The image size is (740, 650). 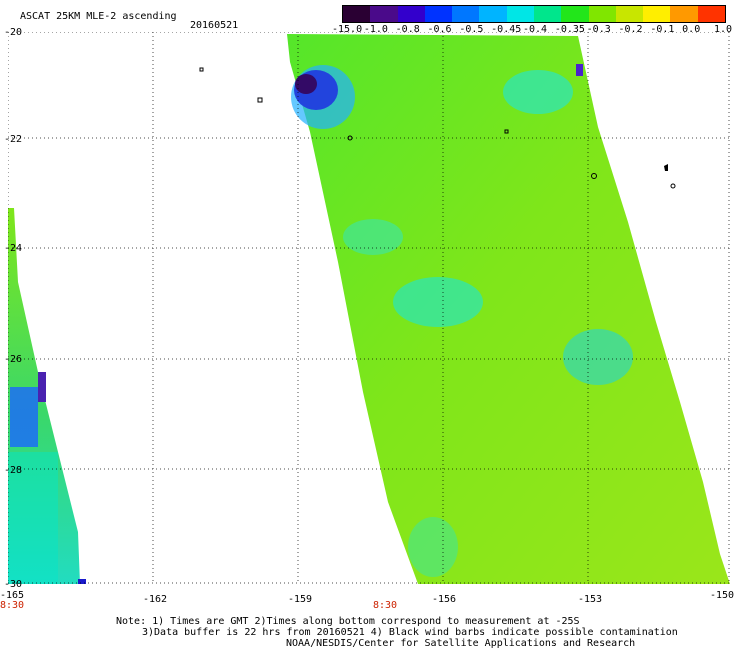 I want to click on anomaly-cyan-left, so click(x=373, y=237).